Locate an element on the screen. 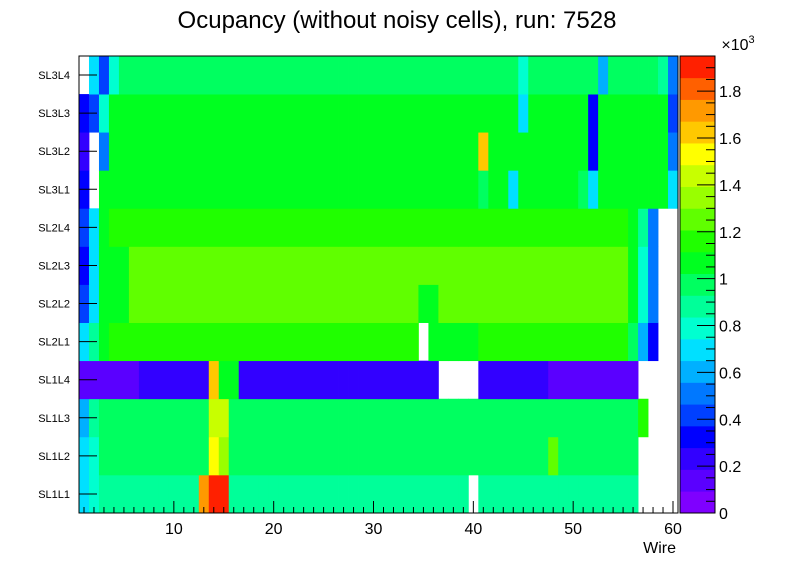  heatmap-cell-SL1L2-w18 is located at coordinates (254, 456).